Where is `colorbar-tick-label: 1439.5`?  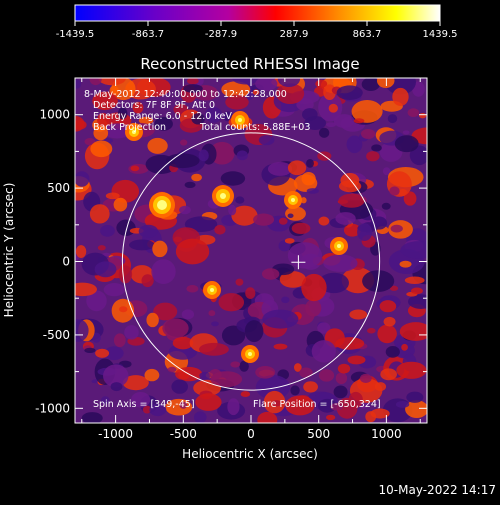 colorbar-tick-label: 1439.5 is located at coordinates (440, 34).